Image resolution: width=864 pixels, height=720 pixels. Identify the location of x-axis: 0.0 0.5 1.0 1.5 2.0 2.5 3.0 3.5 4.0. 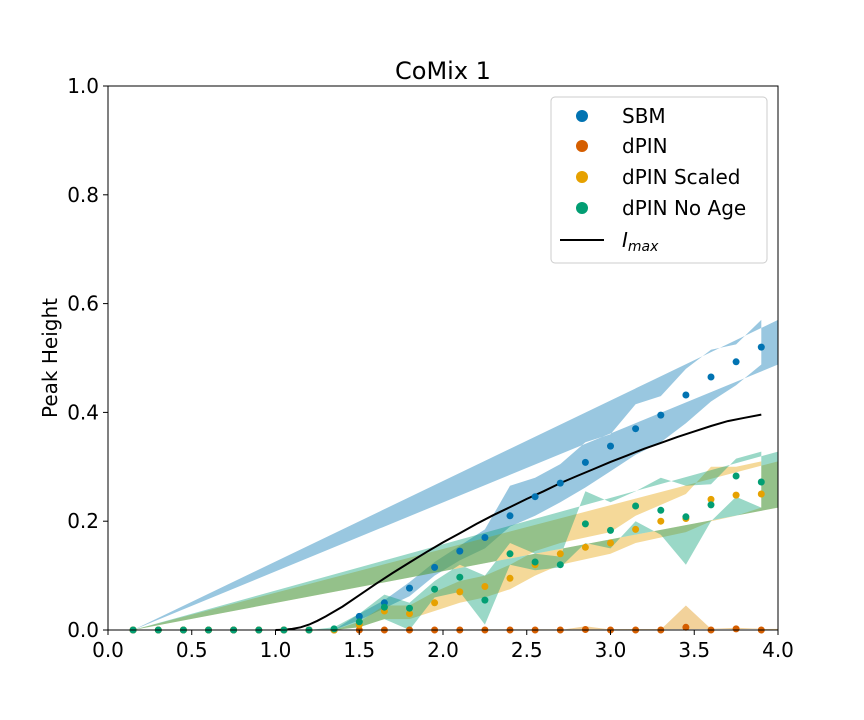
(443, 646).